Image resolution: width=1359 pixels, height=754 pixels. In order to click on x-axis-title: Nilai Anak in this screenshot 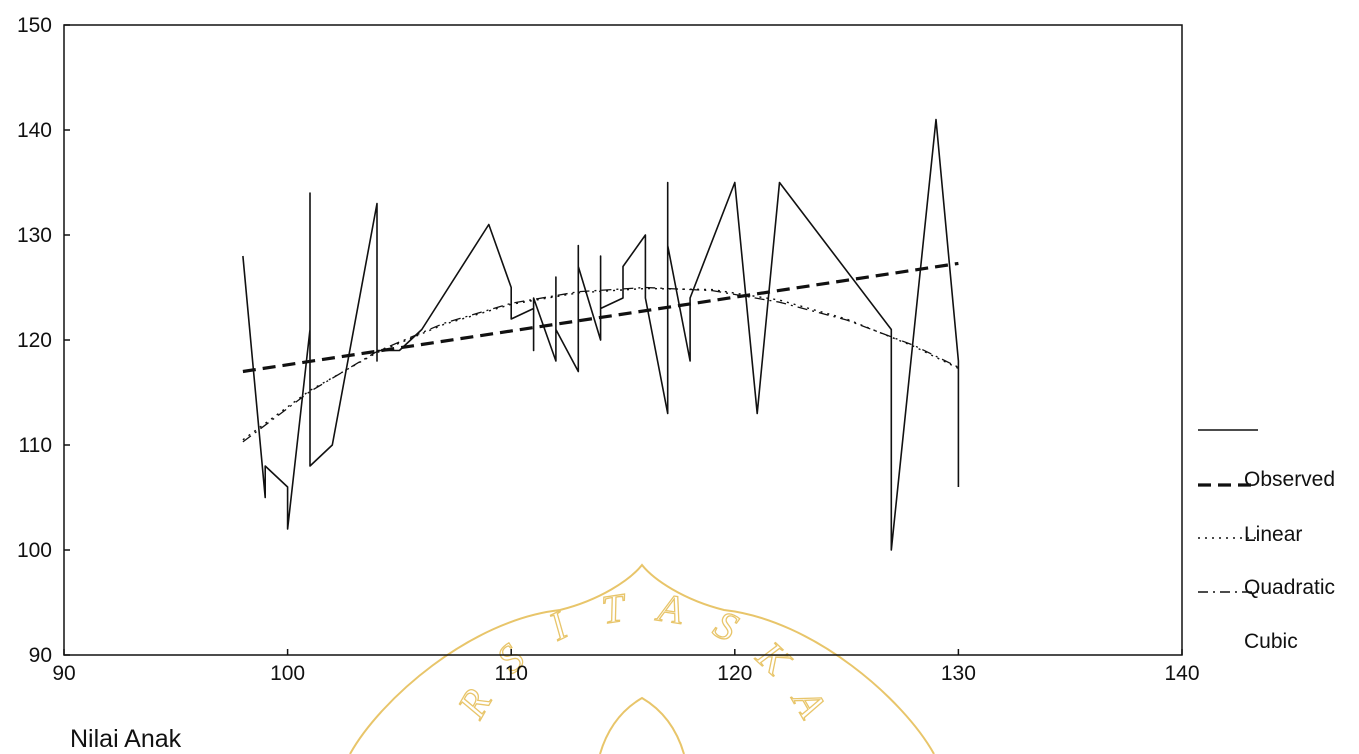, I will do `click(126, 739)`.